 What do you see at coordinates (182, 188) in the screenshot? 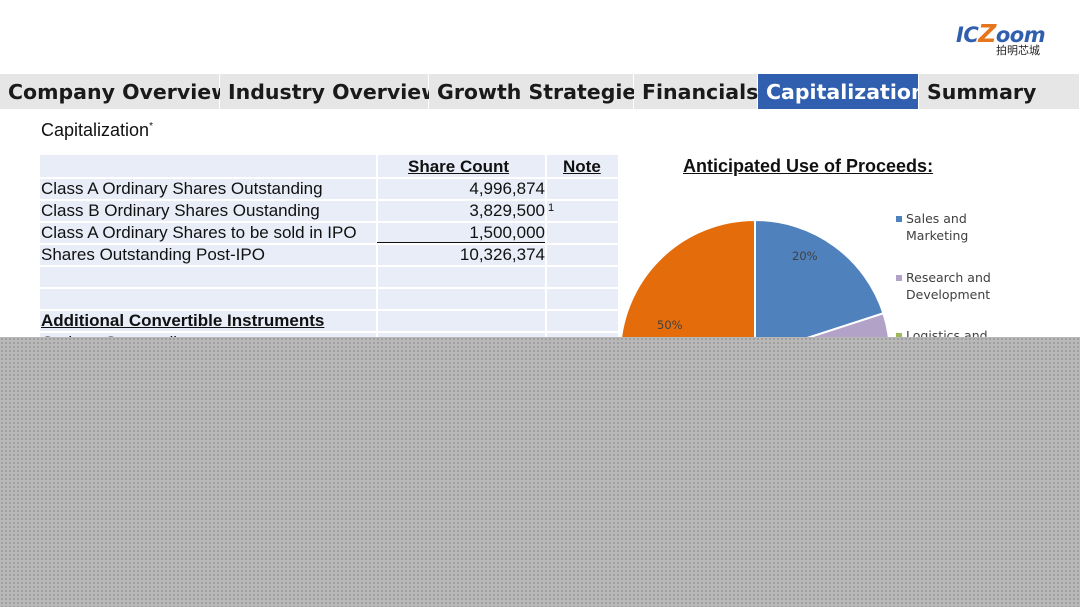
I see `row-label: Class A Ordinary Shares Outstanding` at bounding box center [182, 188].